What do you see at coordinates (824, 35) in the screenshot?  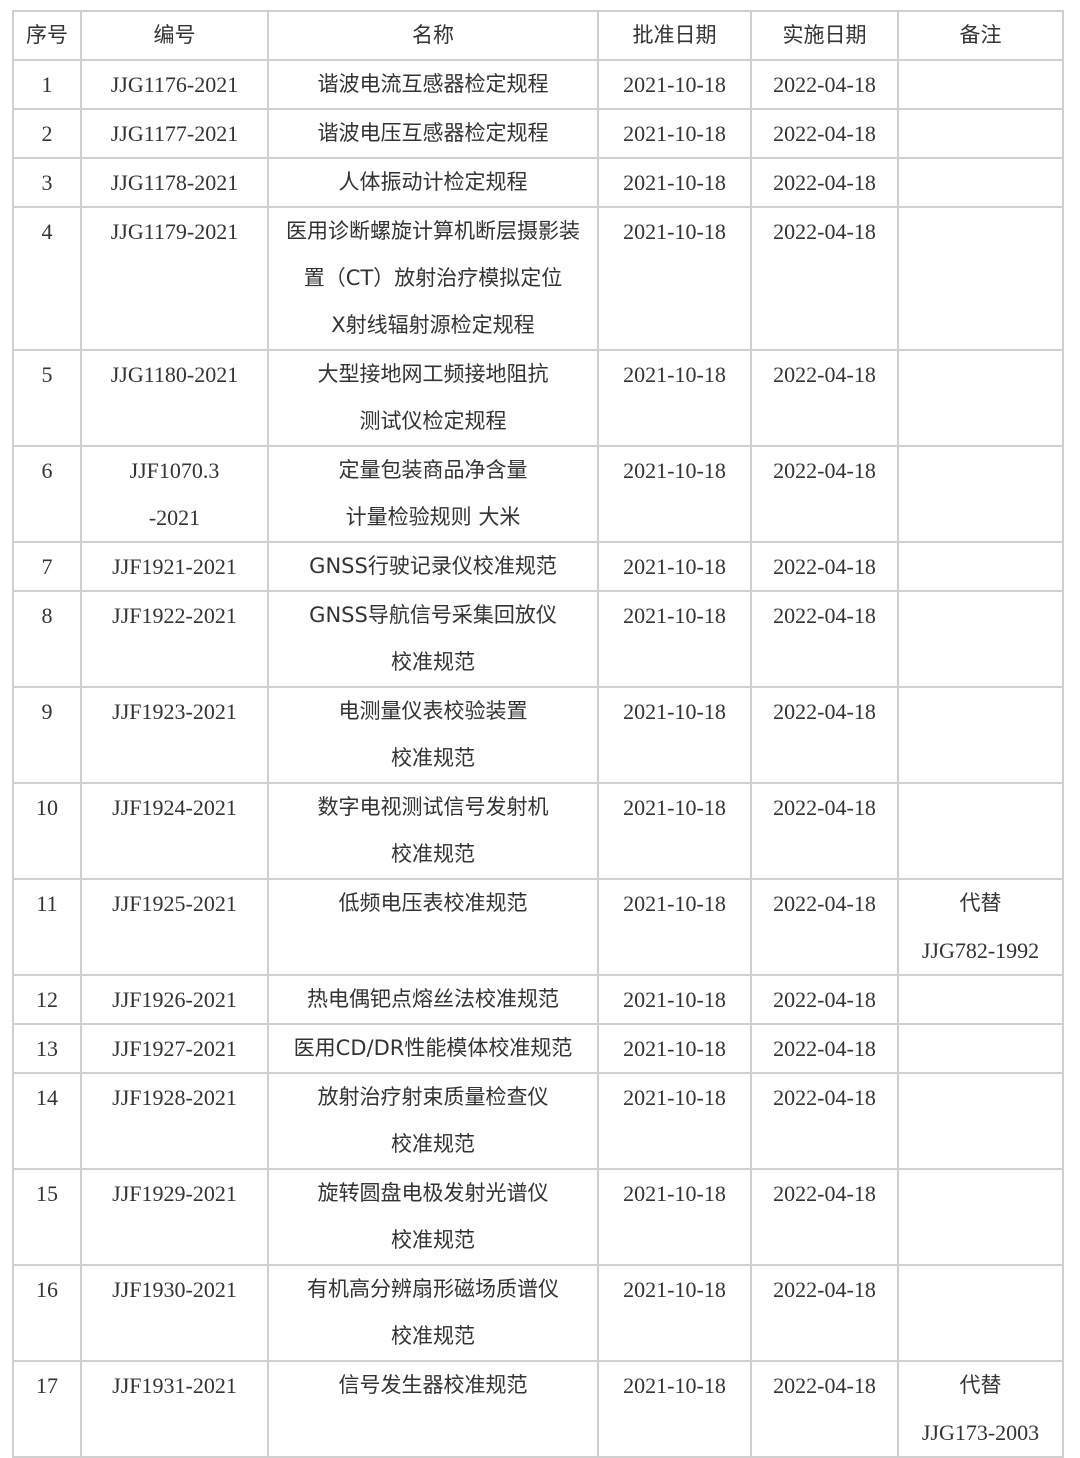 I see `header-effective-date: 实施日期` at bounding box center [824, 35].